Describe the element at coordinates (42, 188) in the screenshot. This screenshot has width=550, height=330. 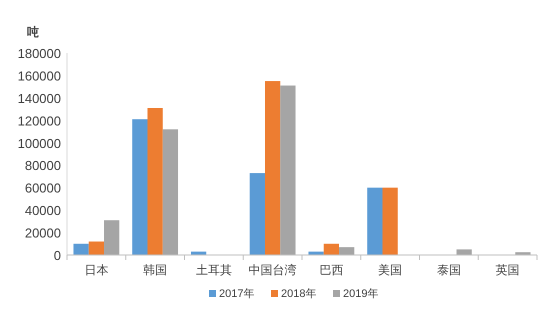
I see `y-tick-label: 60000` at that location.